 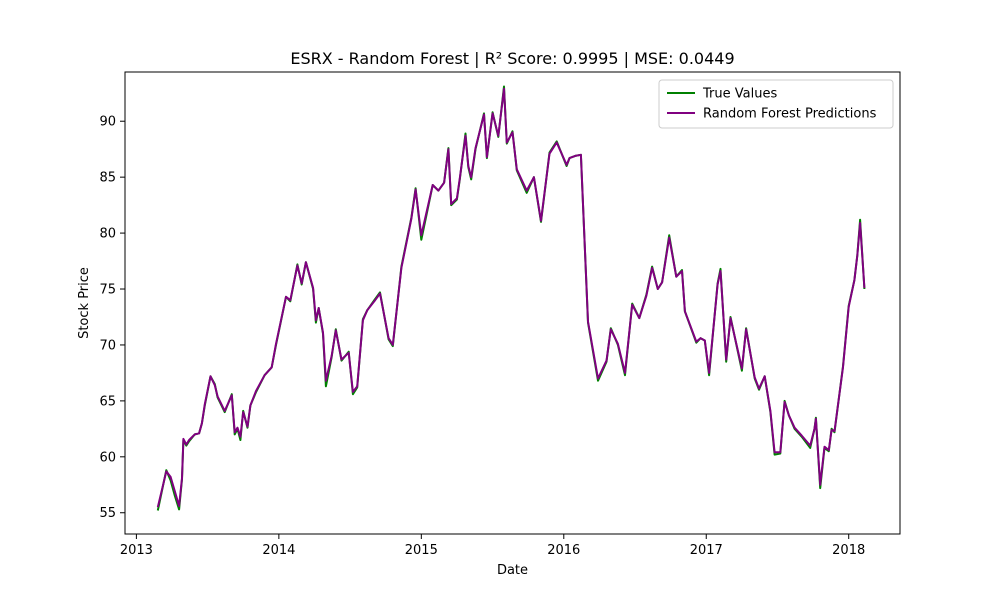 I want to click on x-tick-label: 2018, so click(x=848, y=550).